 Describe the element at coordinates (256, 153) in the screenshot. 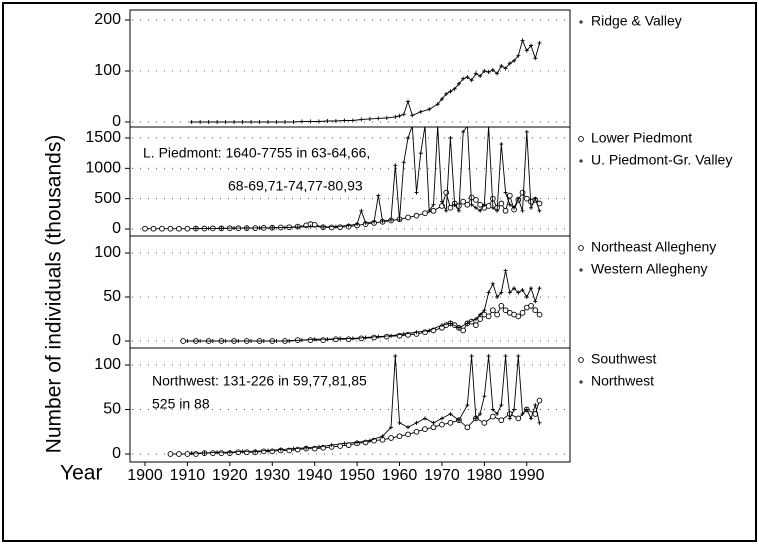

I see `annotation-line: L. Piedmont: 1640-7755 in 63-64,66,` at that location.